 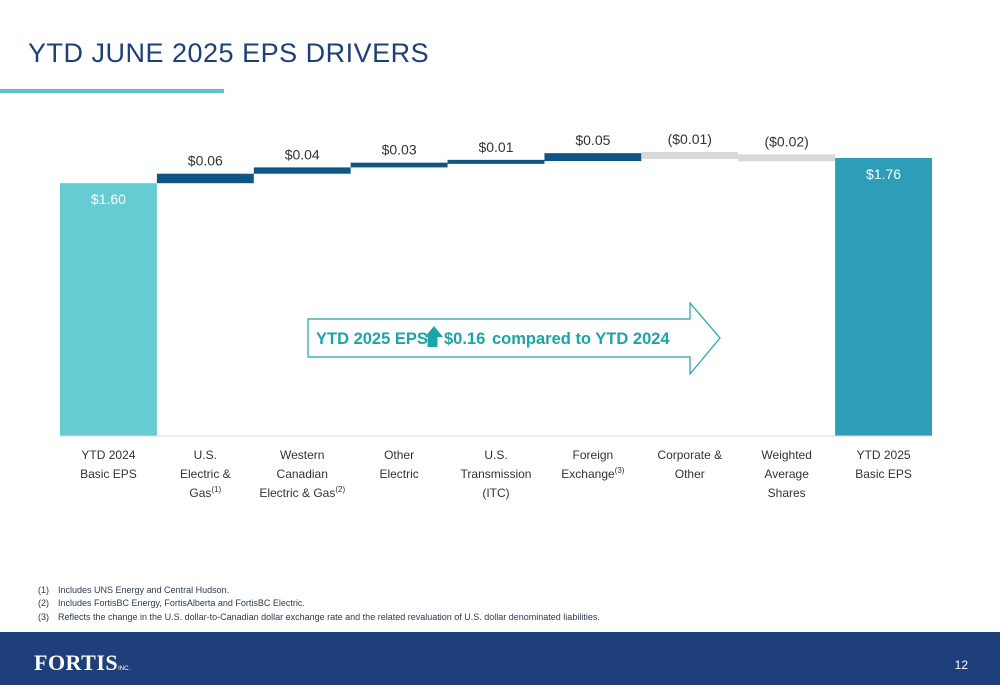 I want to click on annotation-prefix: YTD 2025 EPS, so click(x=372, y=339).